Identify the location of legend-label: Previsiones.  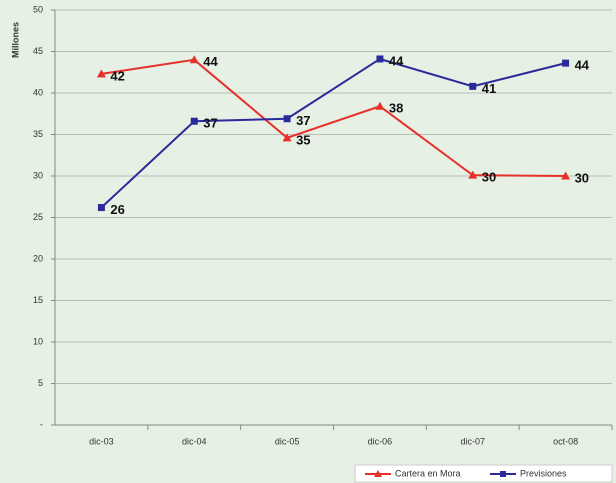
(543, 473).